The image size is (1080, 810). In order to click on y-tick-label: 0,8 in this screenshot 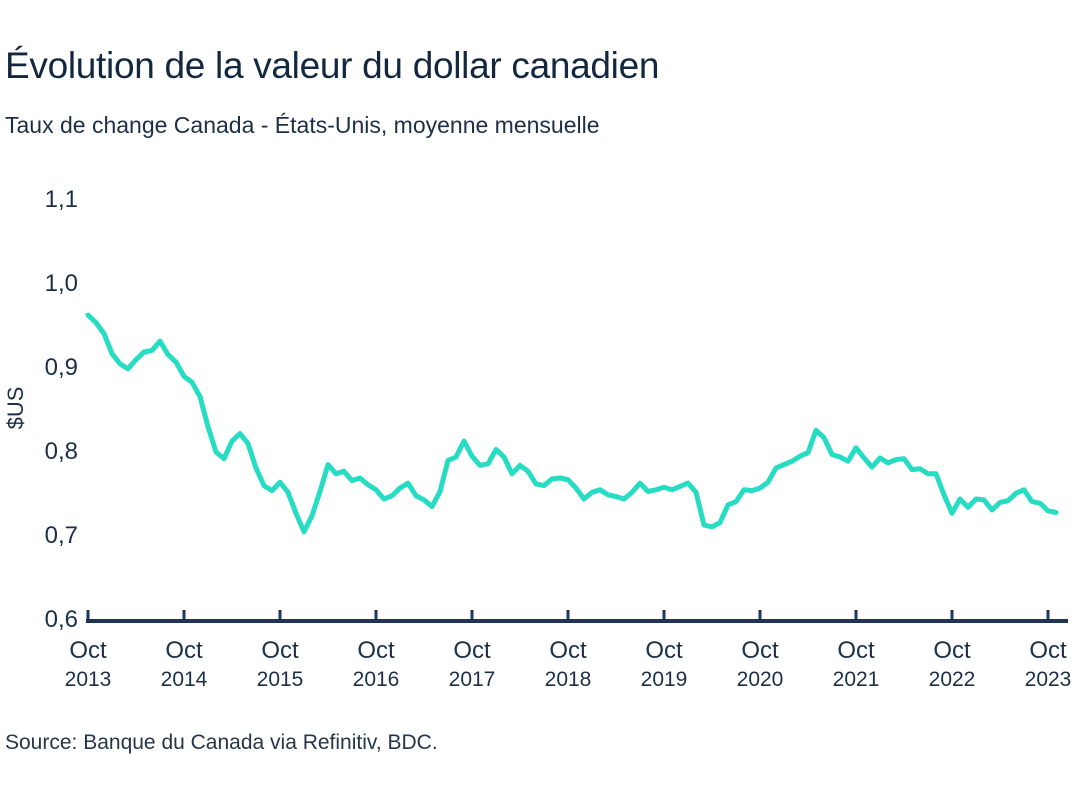, I will do `click(61, 451)`.